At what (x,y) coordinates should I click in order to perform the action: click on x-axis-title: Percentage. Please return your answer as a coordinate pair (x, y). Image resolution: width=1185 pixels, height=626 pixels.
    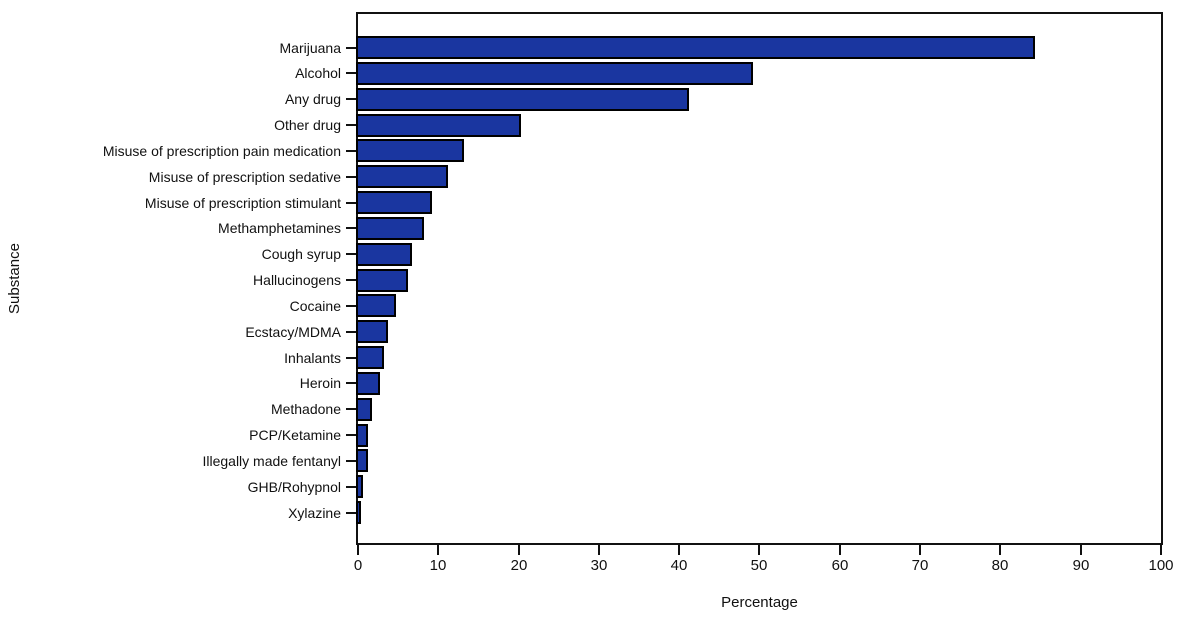
    Looking at the image, I should click on (759, 602).